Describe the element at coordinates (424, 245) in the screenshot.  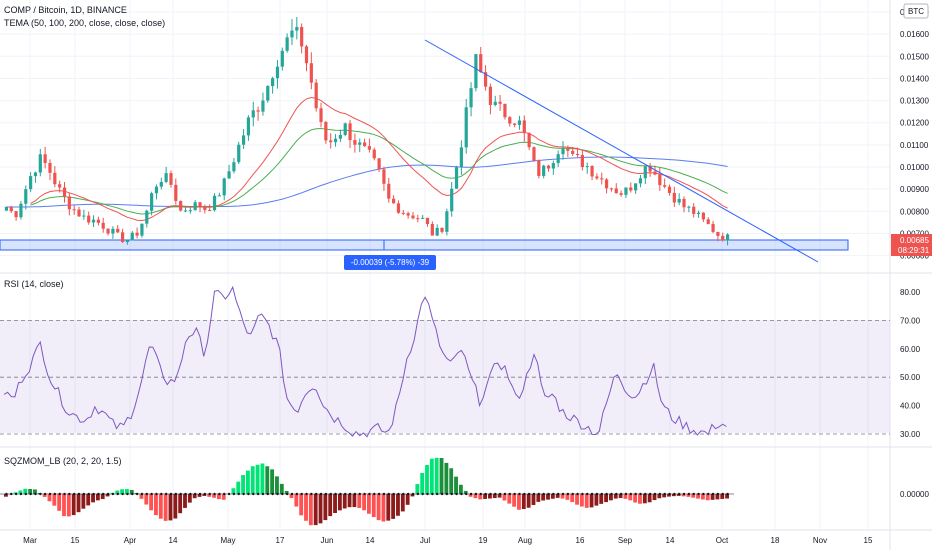
I see `support-zone` at that location.